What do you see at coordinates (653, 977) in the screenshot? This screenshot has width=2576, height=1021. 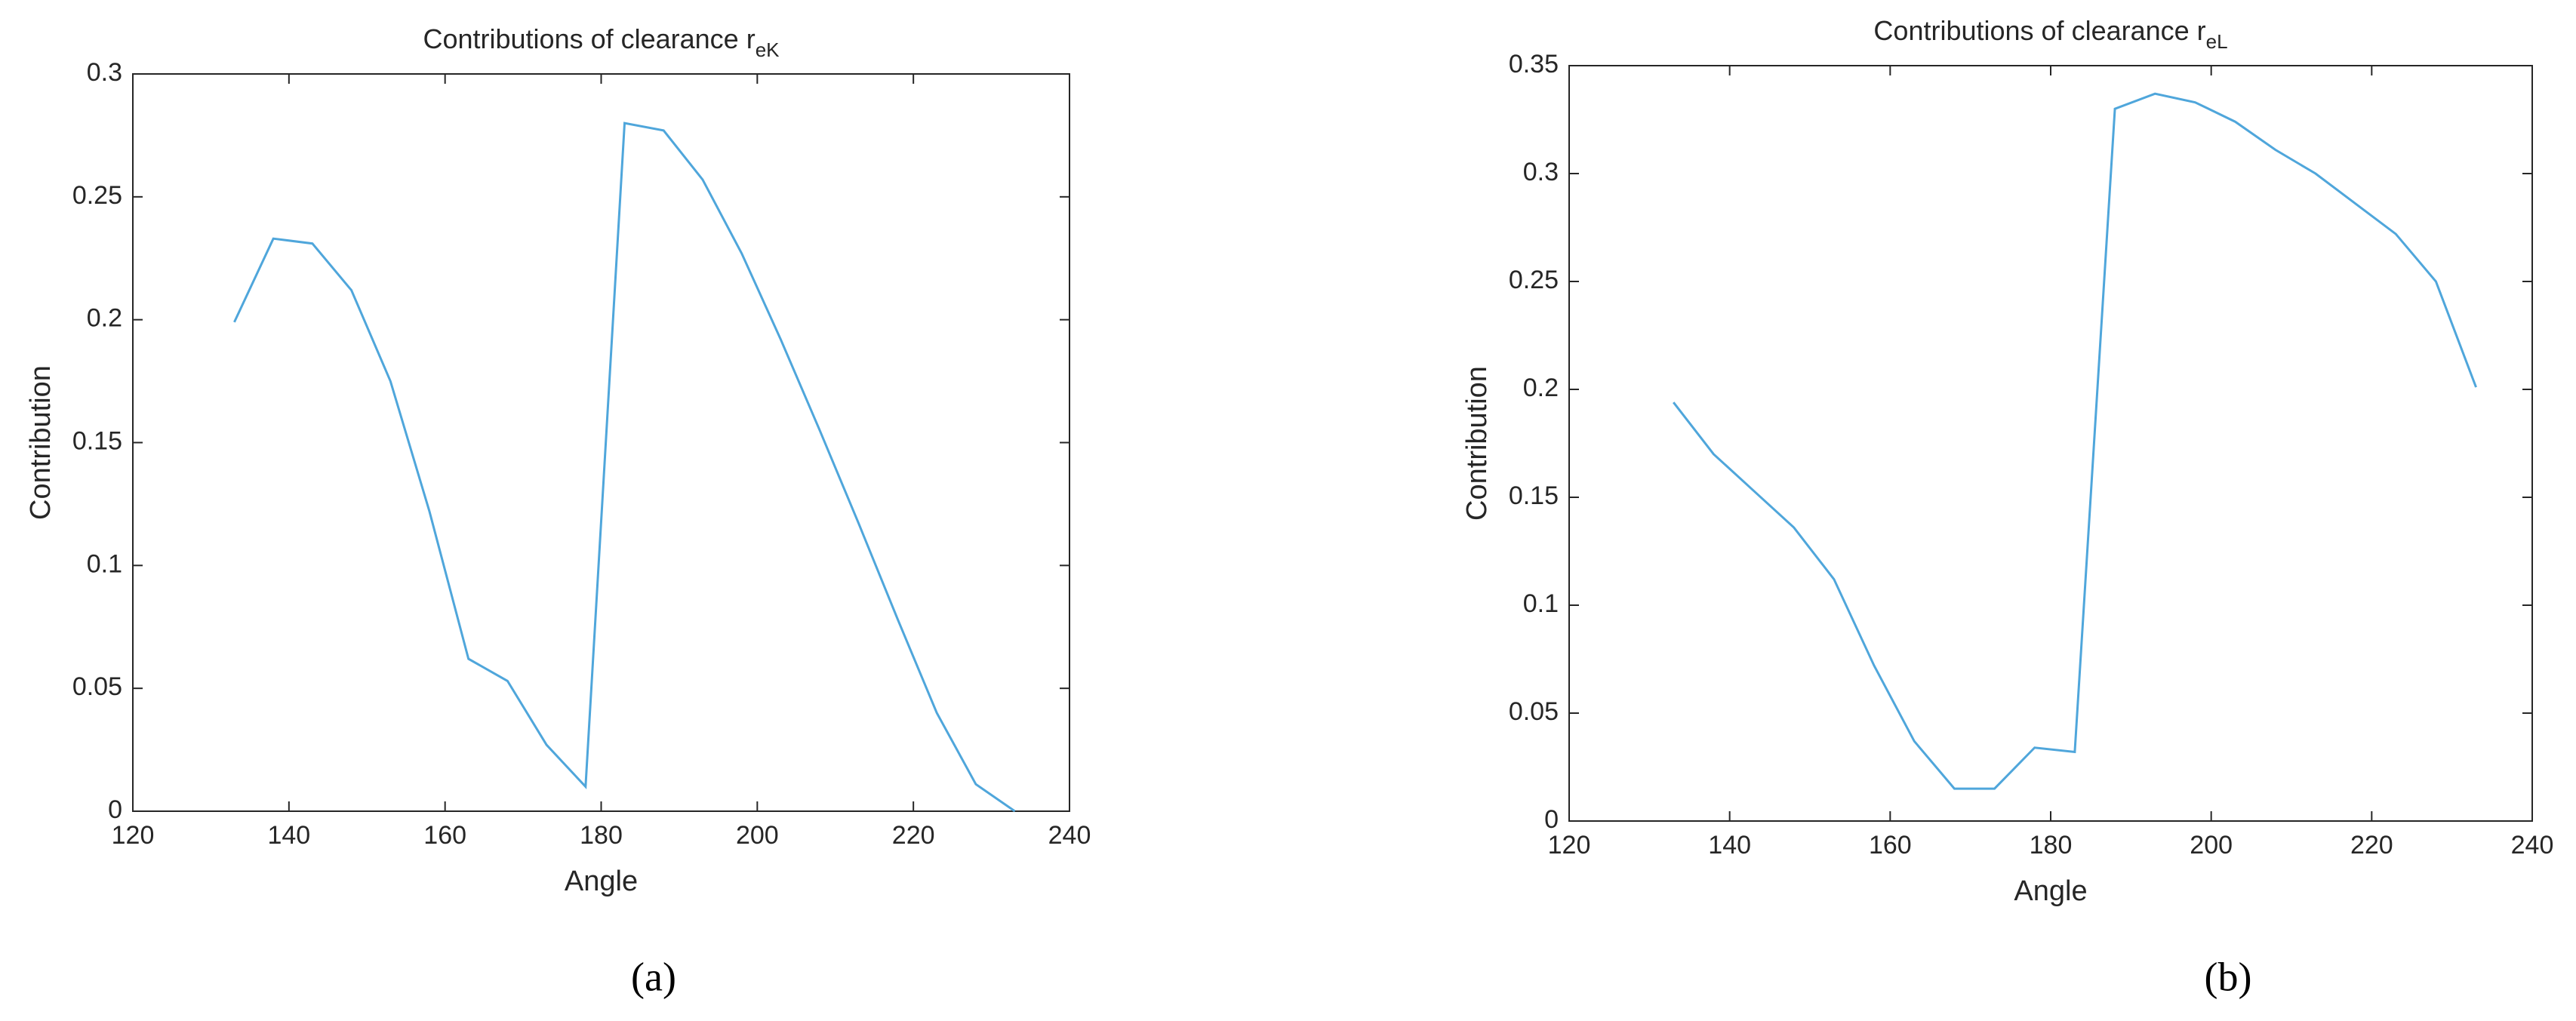 I see `caption: (a)` at bounding box center [653, 977].